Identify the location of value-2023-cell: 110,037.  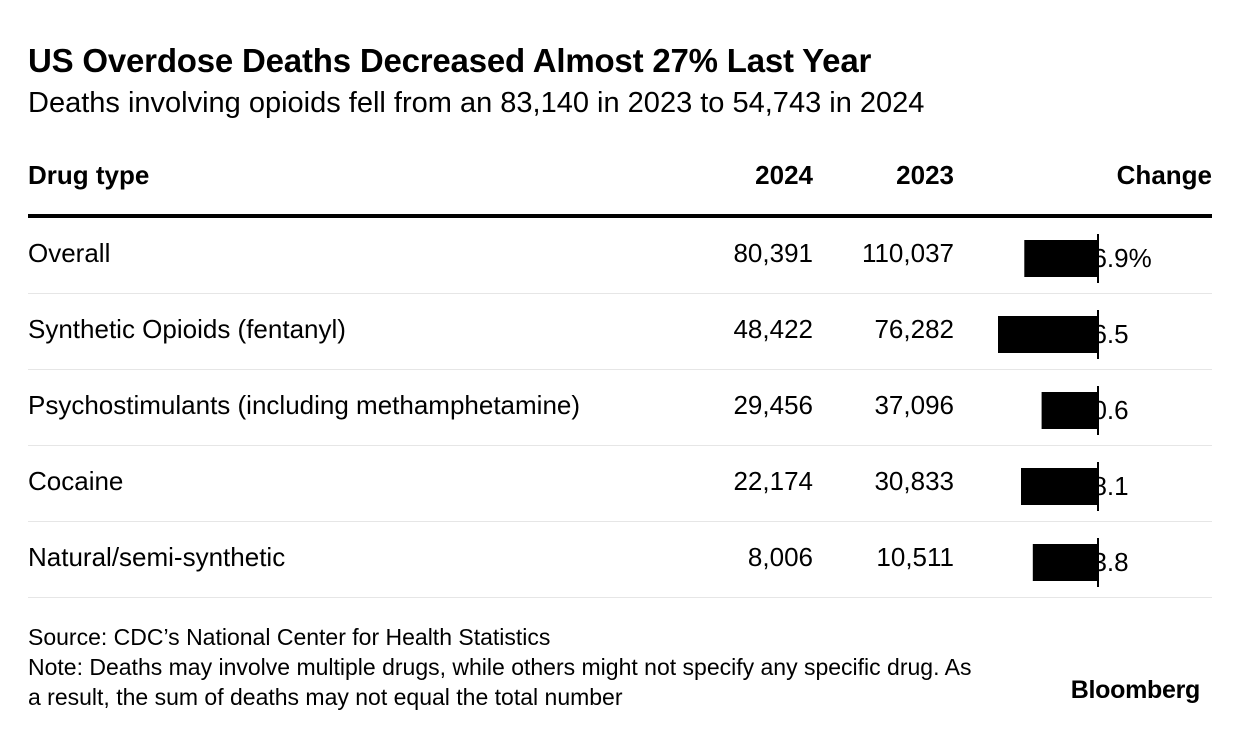
(907, 253).